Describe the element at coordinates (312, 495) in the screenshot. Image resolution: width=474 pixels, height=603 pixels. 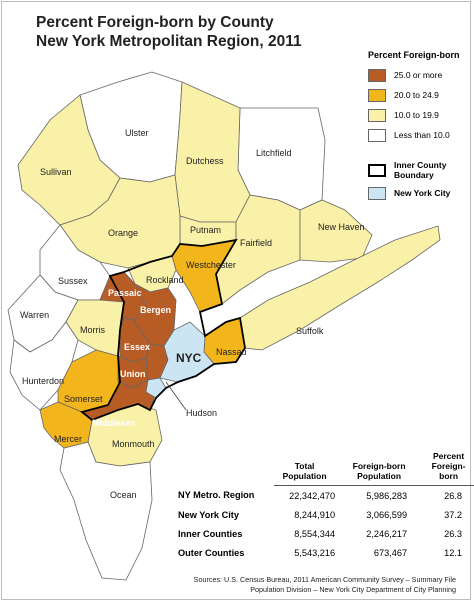
I see `row-total: 22,342,470` at that location.